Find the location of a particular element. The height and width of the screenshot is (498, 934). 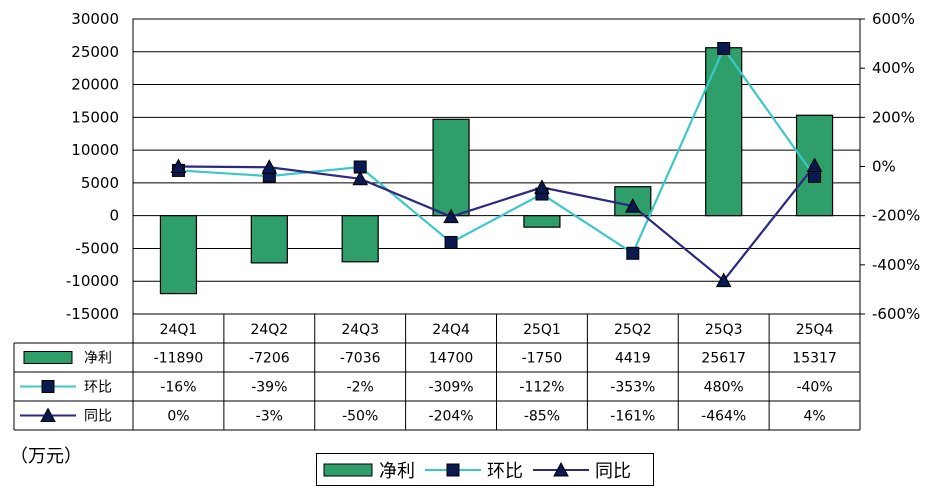

x-tick-label: 25Q2 is located at coordinates (633, 330).